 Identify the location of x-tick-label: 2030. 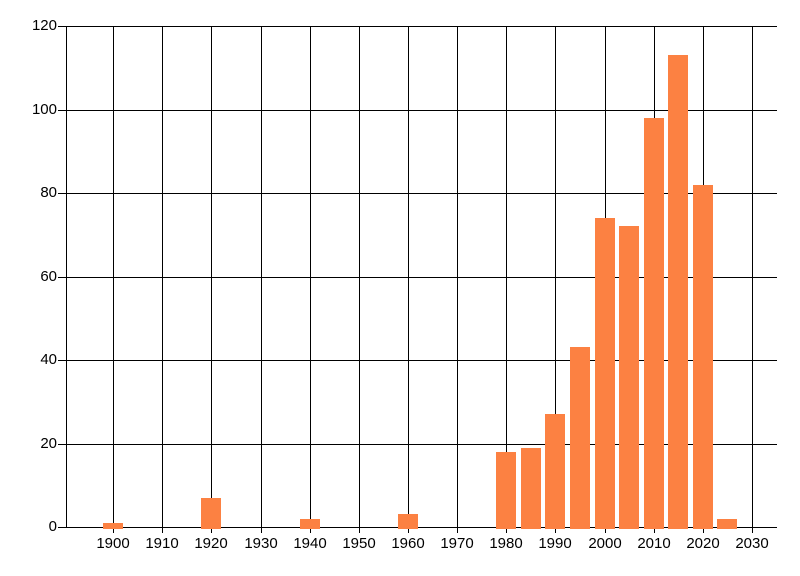
(752, 543).